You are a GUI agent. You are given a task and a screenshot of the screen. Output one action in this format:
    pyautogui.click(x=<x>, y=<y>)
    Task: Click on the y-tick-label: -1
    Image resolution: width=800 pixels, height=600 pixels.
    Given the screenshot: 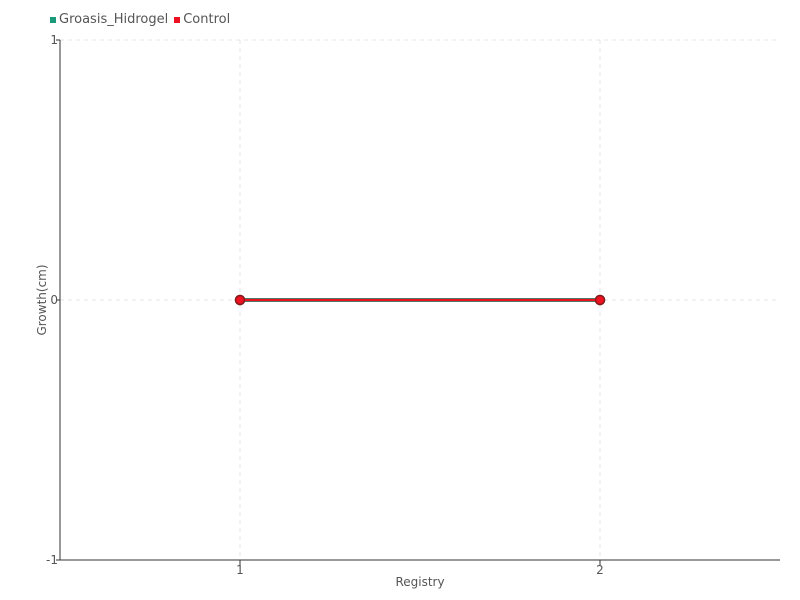 What is the action you would take?
    pyautogui.click(x=52, y=560)
    